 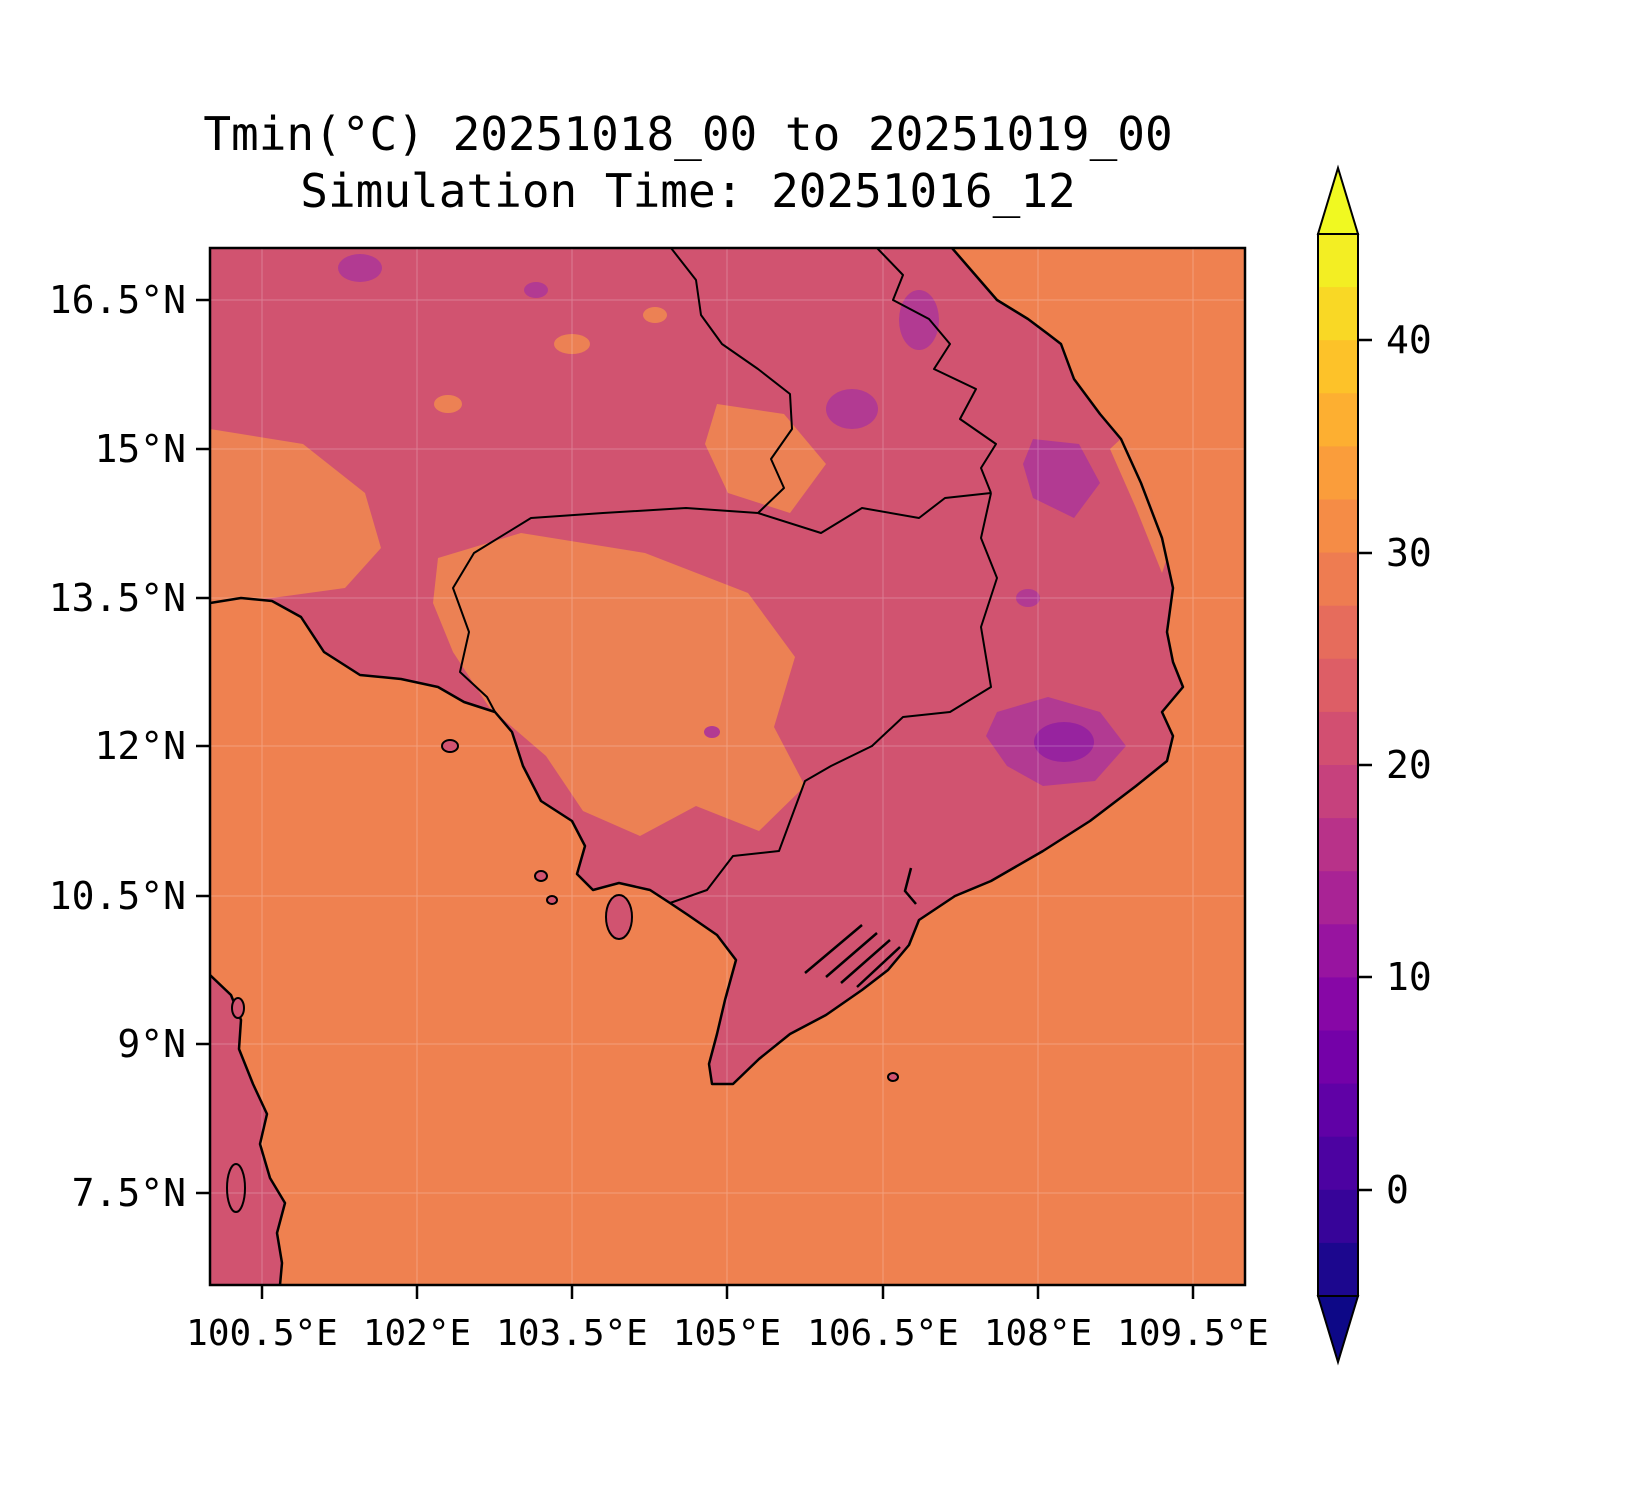 What do you see at coordinates (117, 300) in the screenshot?
I see `y-tick-label: 16.5°N` at bounding box center [117, 300].